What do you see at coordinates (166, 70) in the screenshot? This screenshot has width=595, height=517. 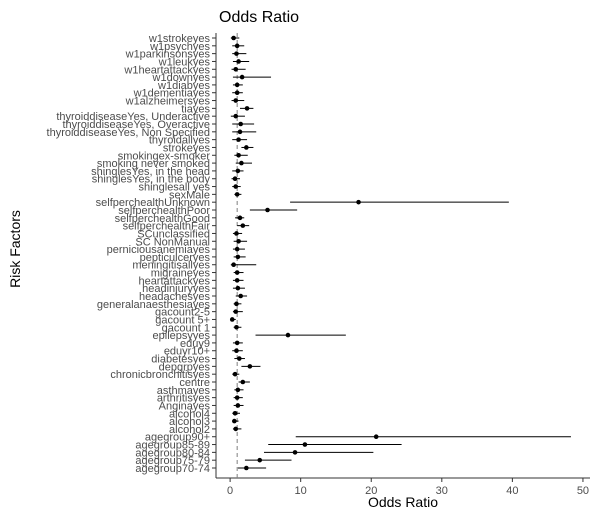 I see `y-tick-label: w1heartattackyes` at bounding box center [166, 70].